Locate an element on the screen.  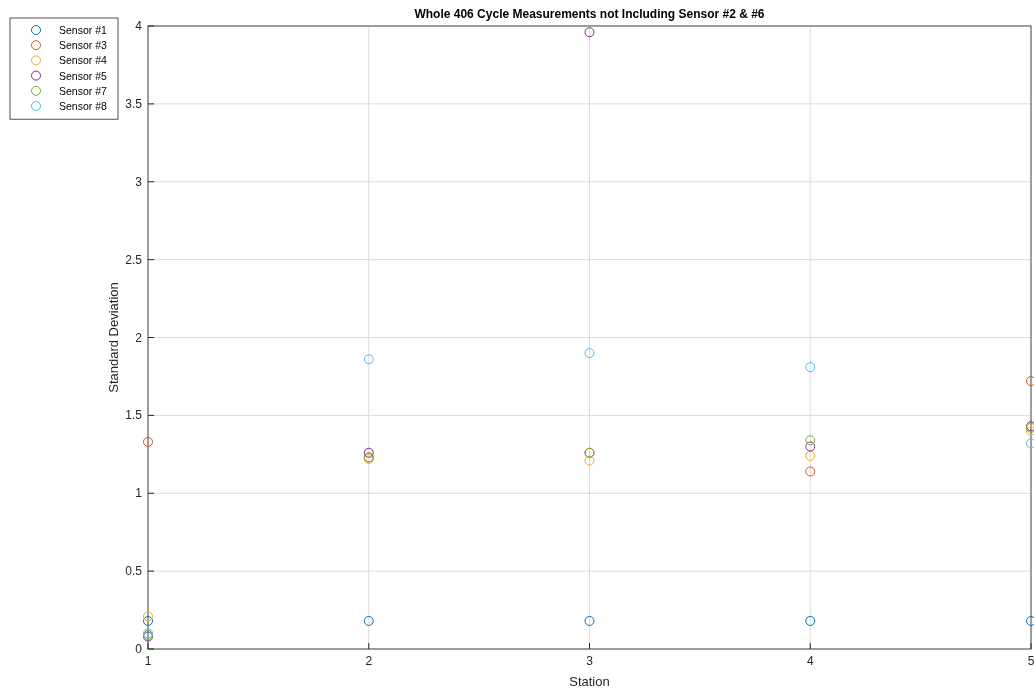
legend-label: Sensor #1 is located at coordinates (83, 30).